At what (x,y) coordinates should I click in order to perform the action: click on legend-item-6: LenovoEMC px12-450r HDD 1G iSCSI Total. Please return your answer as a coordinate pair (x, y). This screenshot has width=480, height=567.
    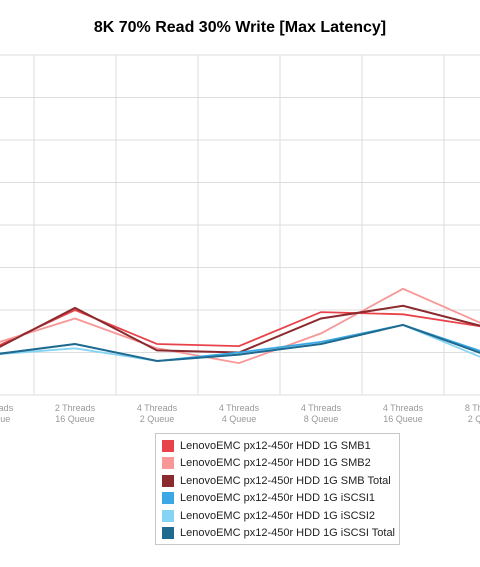
    Looking at the image, I should click on (280, 534).